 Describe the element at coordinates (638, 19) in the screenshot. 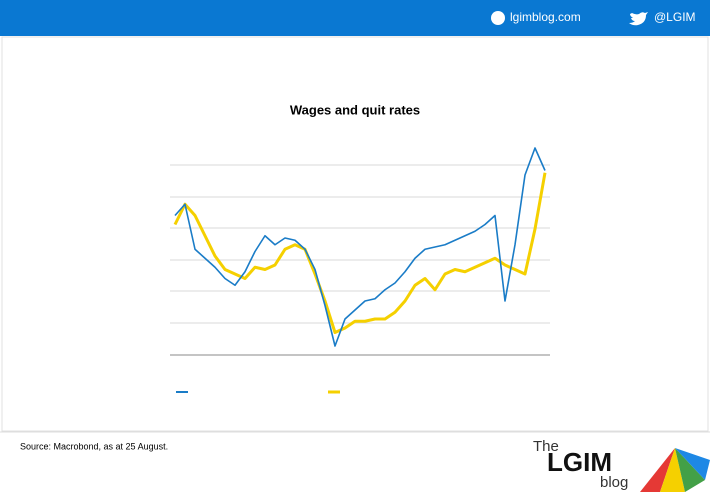

I see `twitter-icon` at that location.